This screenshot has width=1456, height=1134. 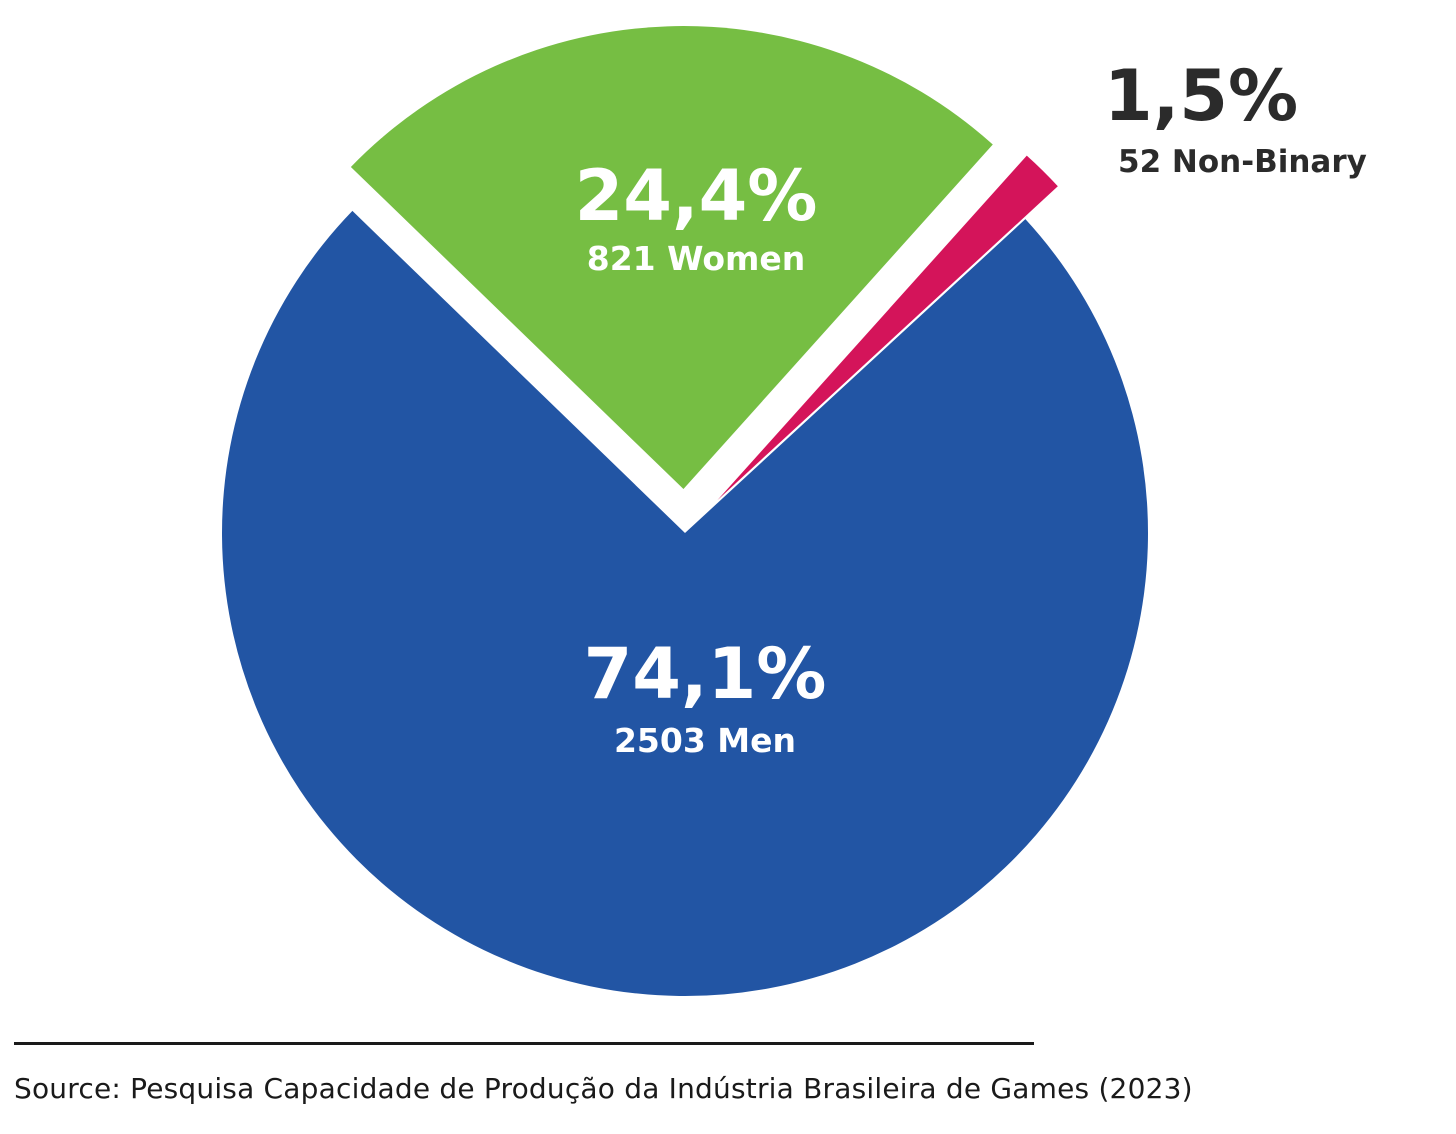 I want to click on slice-non-binary, so click(x=887, y=328).